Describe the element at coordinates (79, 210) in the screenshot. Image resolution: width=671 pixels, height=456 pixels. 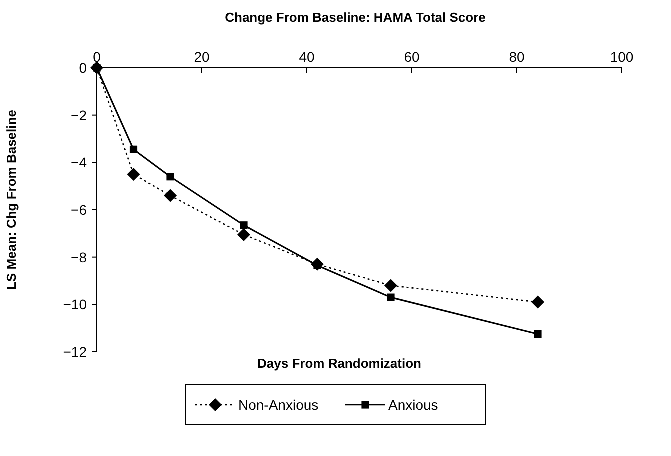
I see `y-tick-label: −6` at that location.